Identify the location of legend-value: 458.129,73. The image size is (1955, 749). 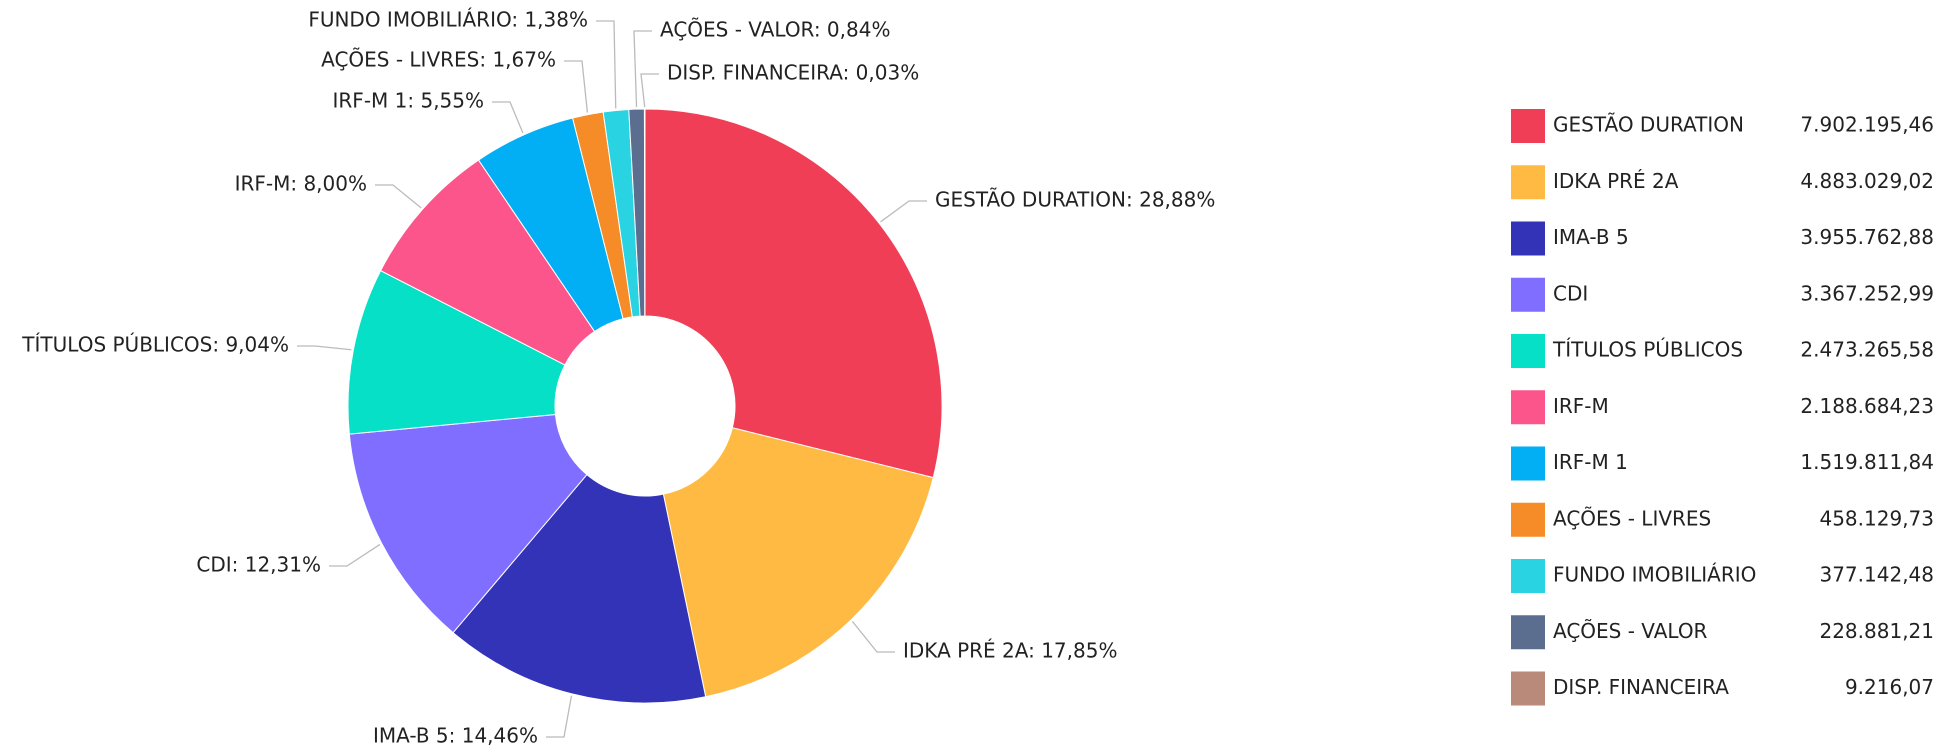
(1876, 518).